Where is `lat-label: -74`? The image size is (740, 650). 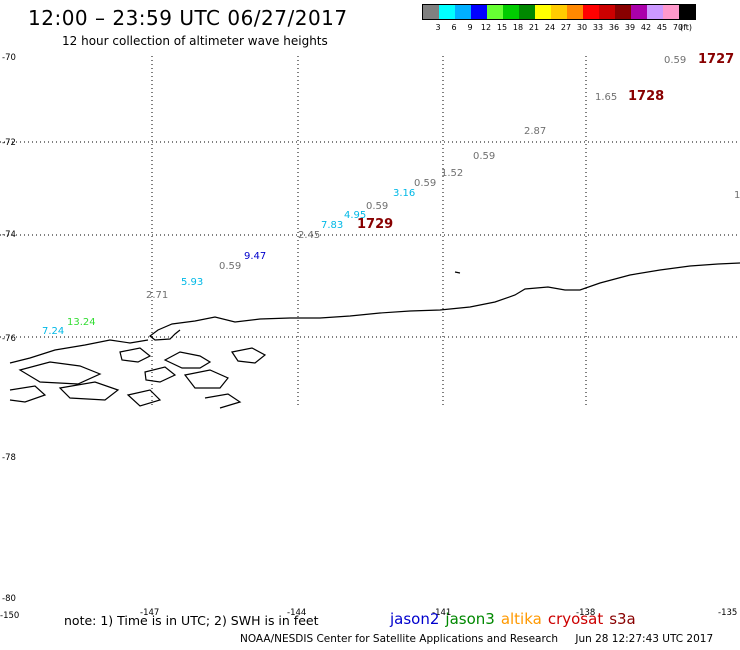
lat-label: -74 is located at coordinates (9, 235).